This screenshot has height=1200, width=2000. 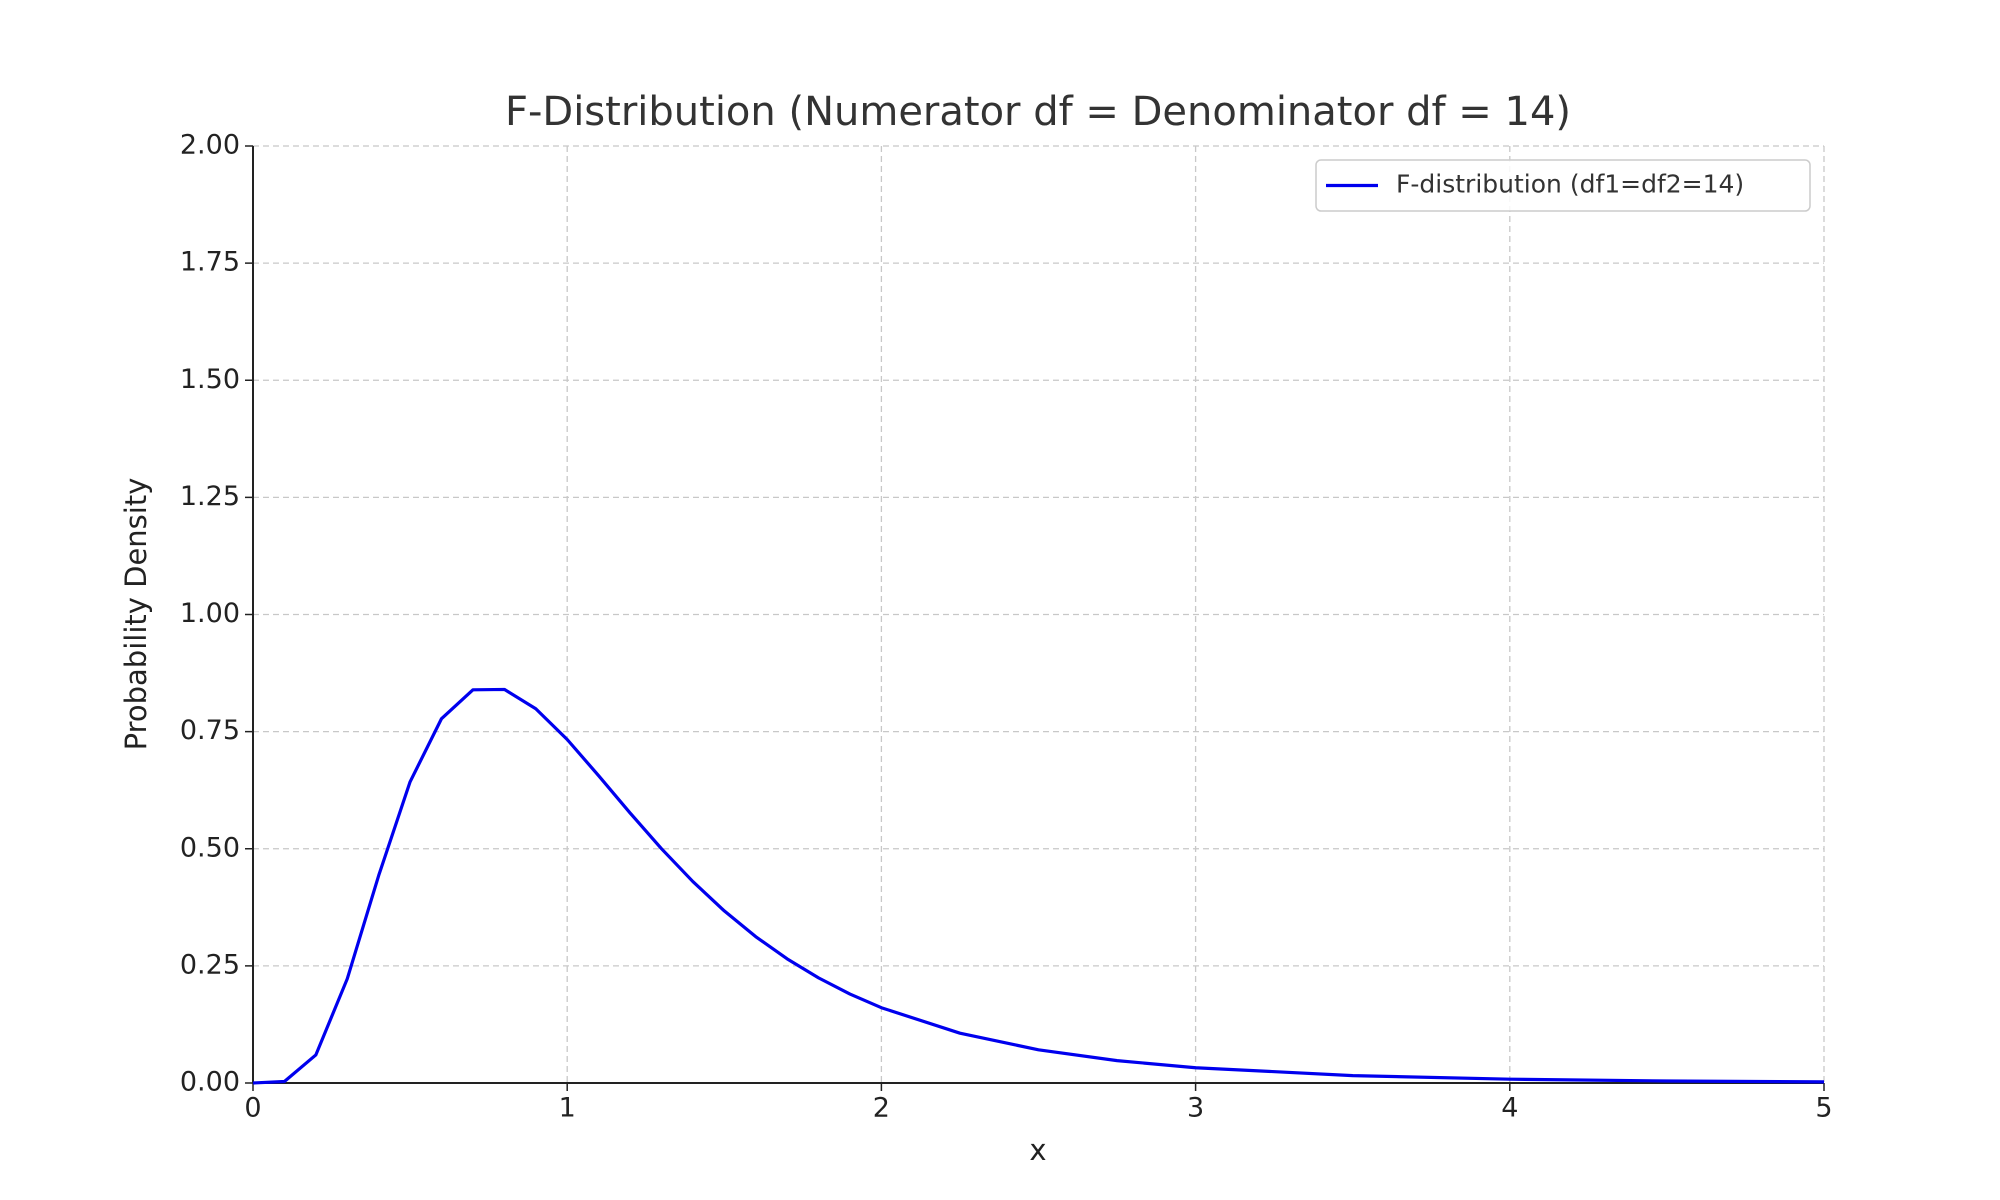 I want to click on y-tick-label: 1.00, so click(x=210, y=613).